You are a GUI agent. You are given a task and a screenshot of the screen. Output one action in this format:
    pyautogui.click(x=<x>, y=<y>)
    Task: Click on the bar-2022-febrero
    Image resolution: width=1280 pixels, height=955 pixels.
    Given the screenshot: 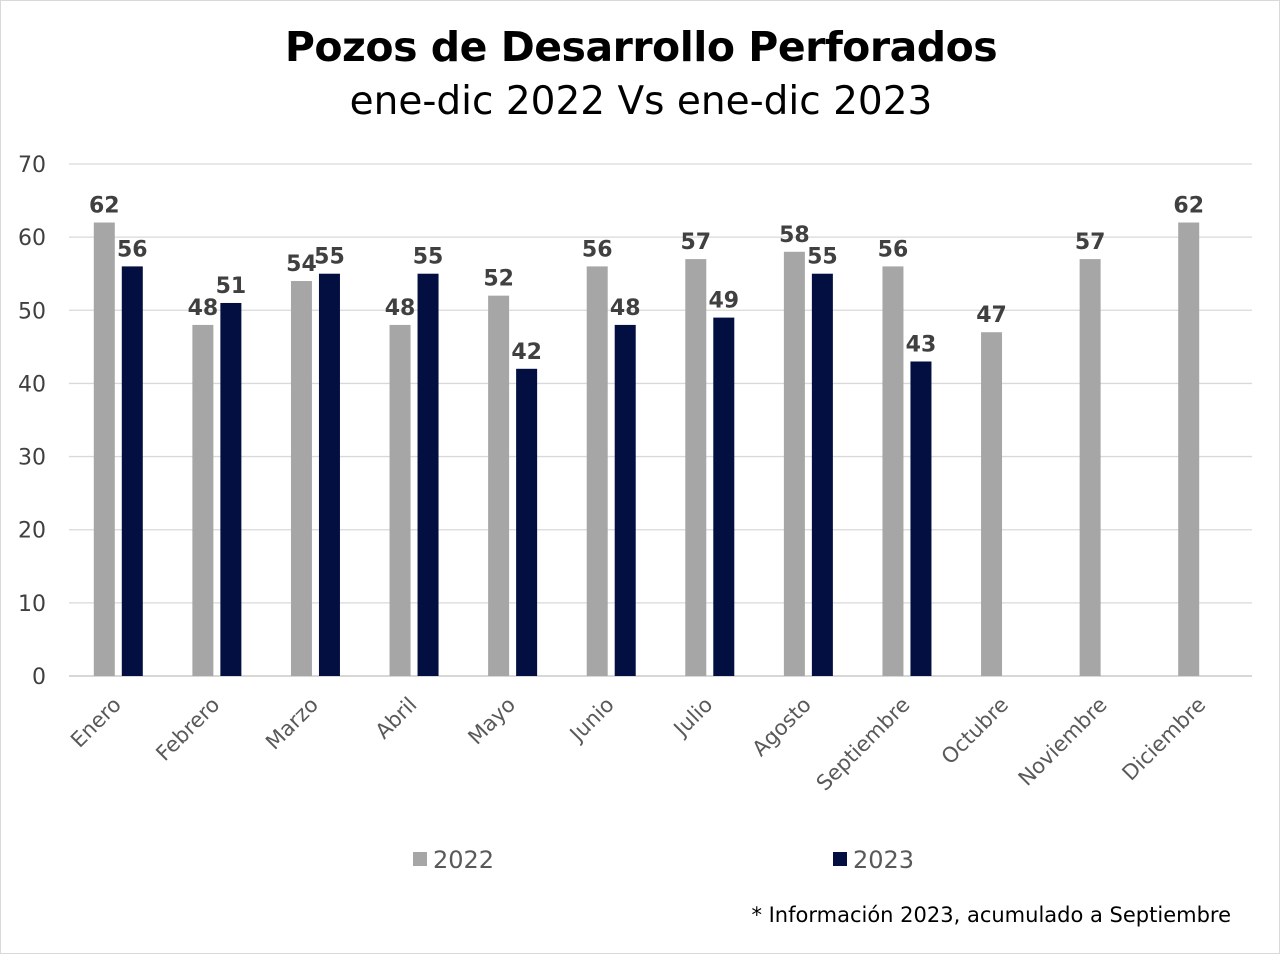 What is the action you would take?
    pyautogui.click(x=203, y=500)
    